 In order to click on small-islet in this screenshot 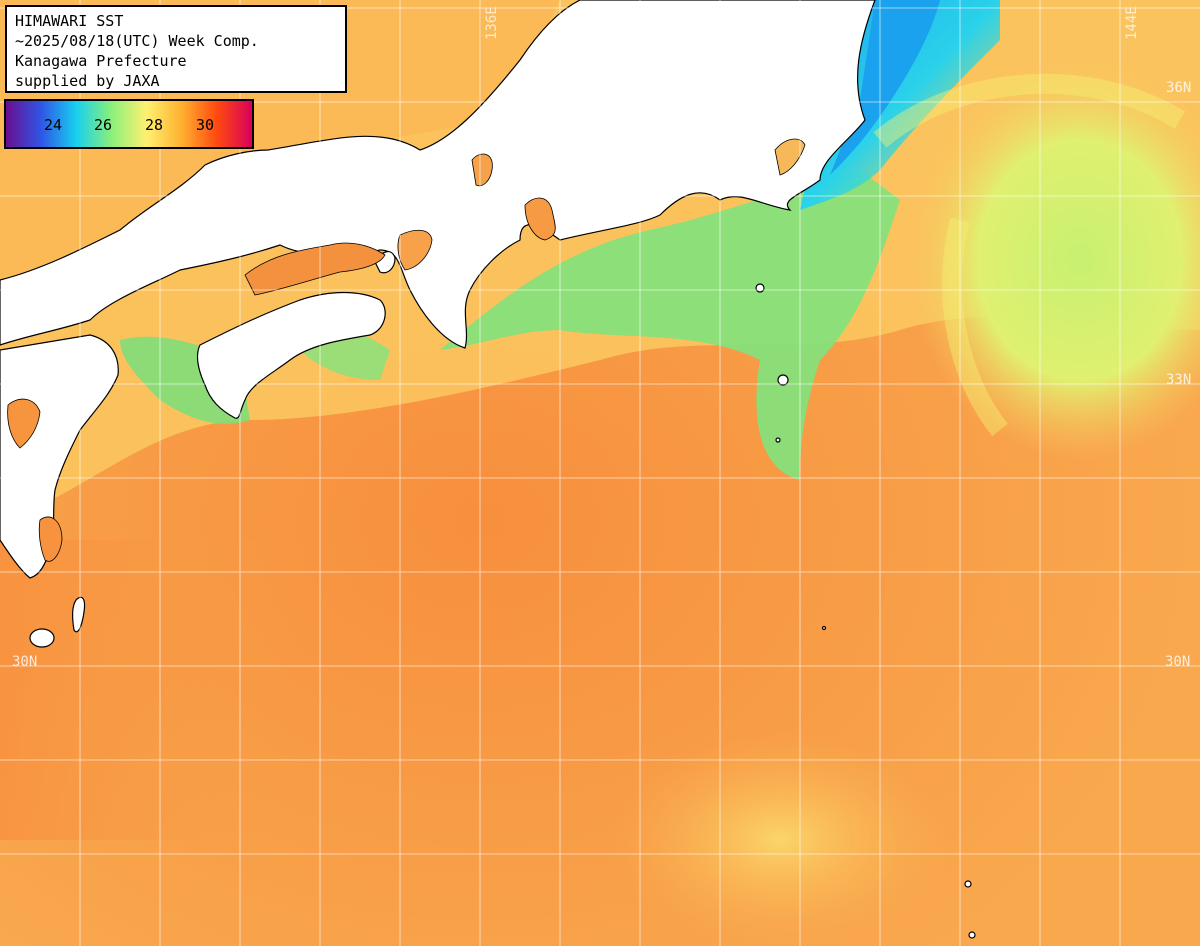, I will do `click(824, 628)`.